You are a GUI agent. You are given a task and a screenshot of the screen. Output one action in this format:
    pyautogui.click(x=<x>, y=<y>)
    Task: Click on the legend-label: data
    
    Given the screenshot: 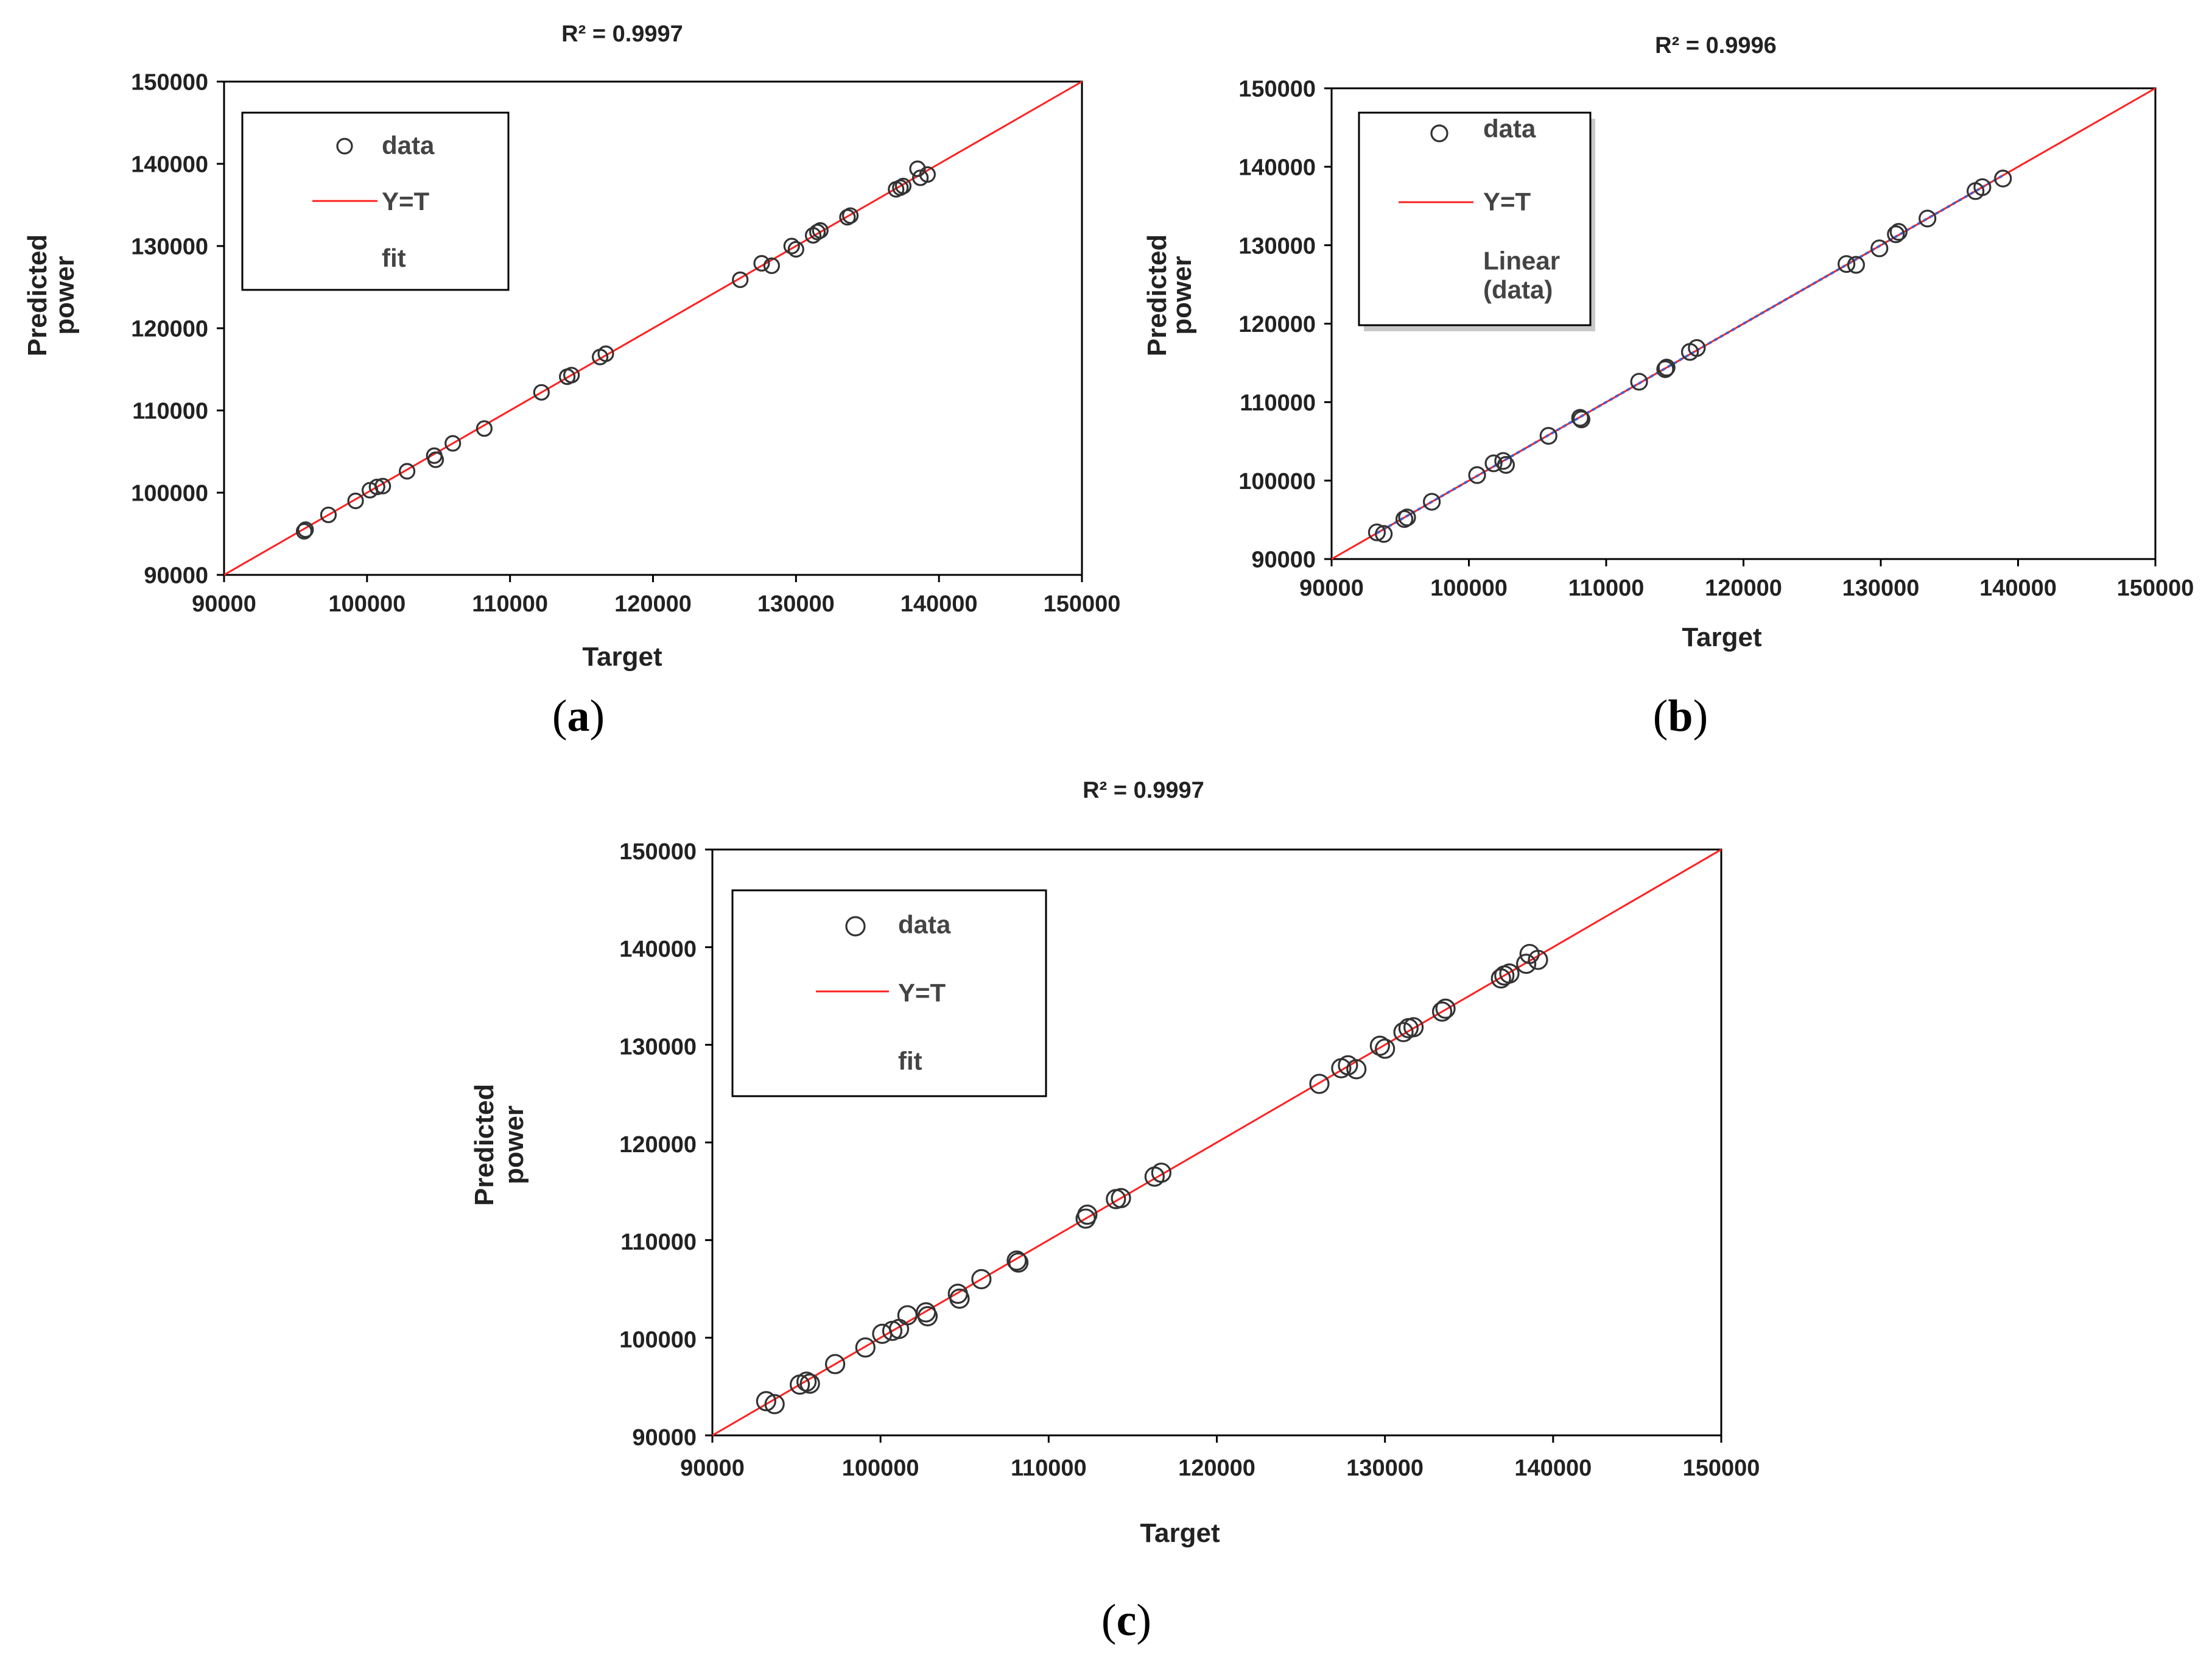 What is the action you would take?
    pyautogui.click(x=925, y=924)
    